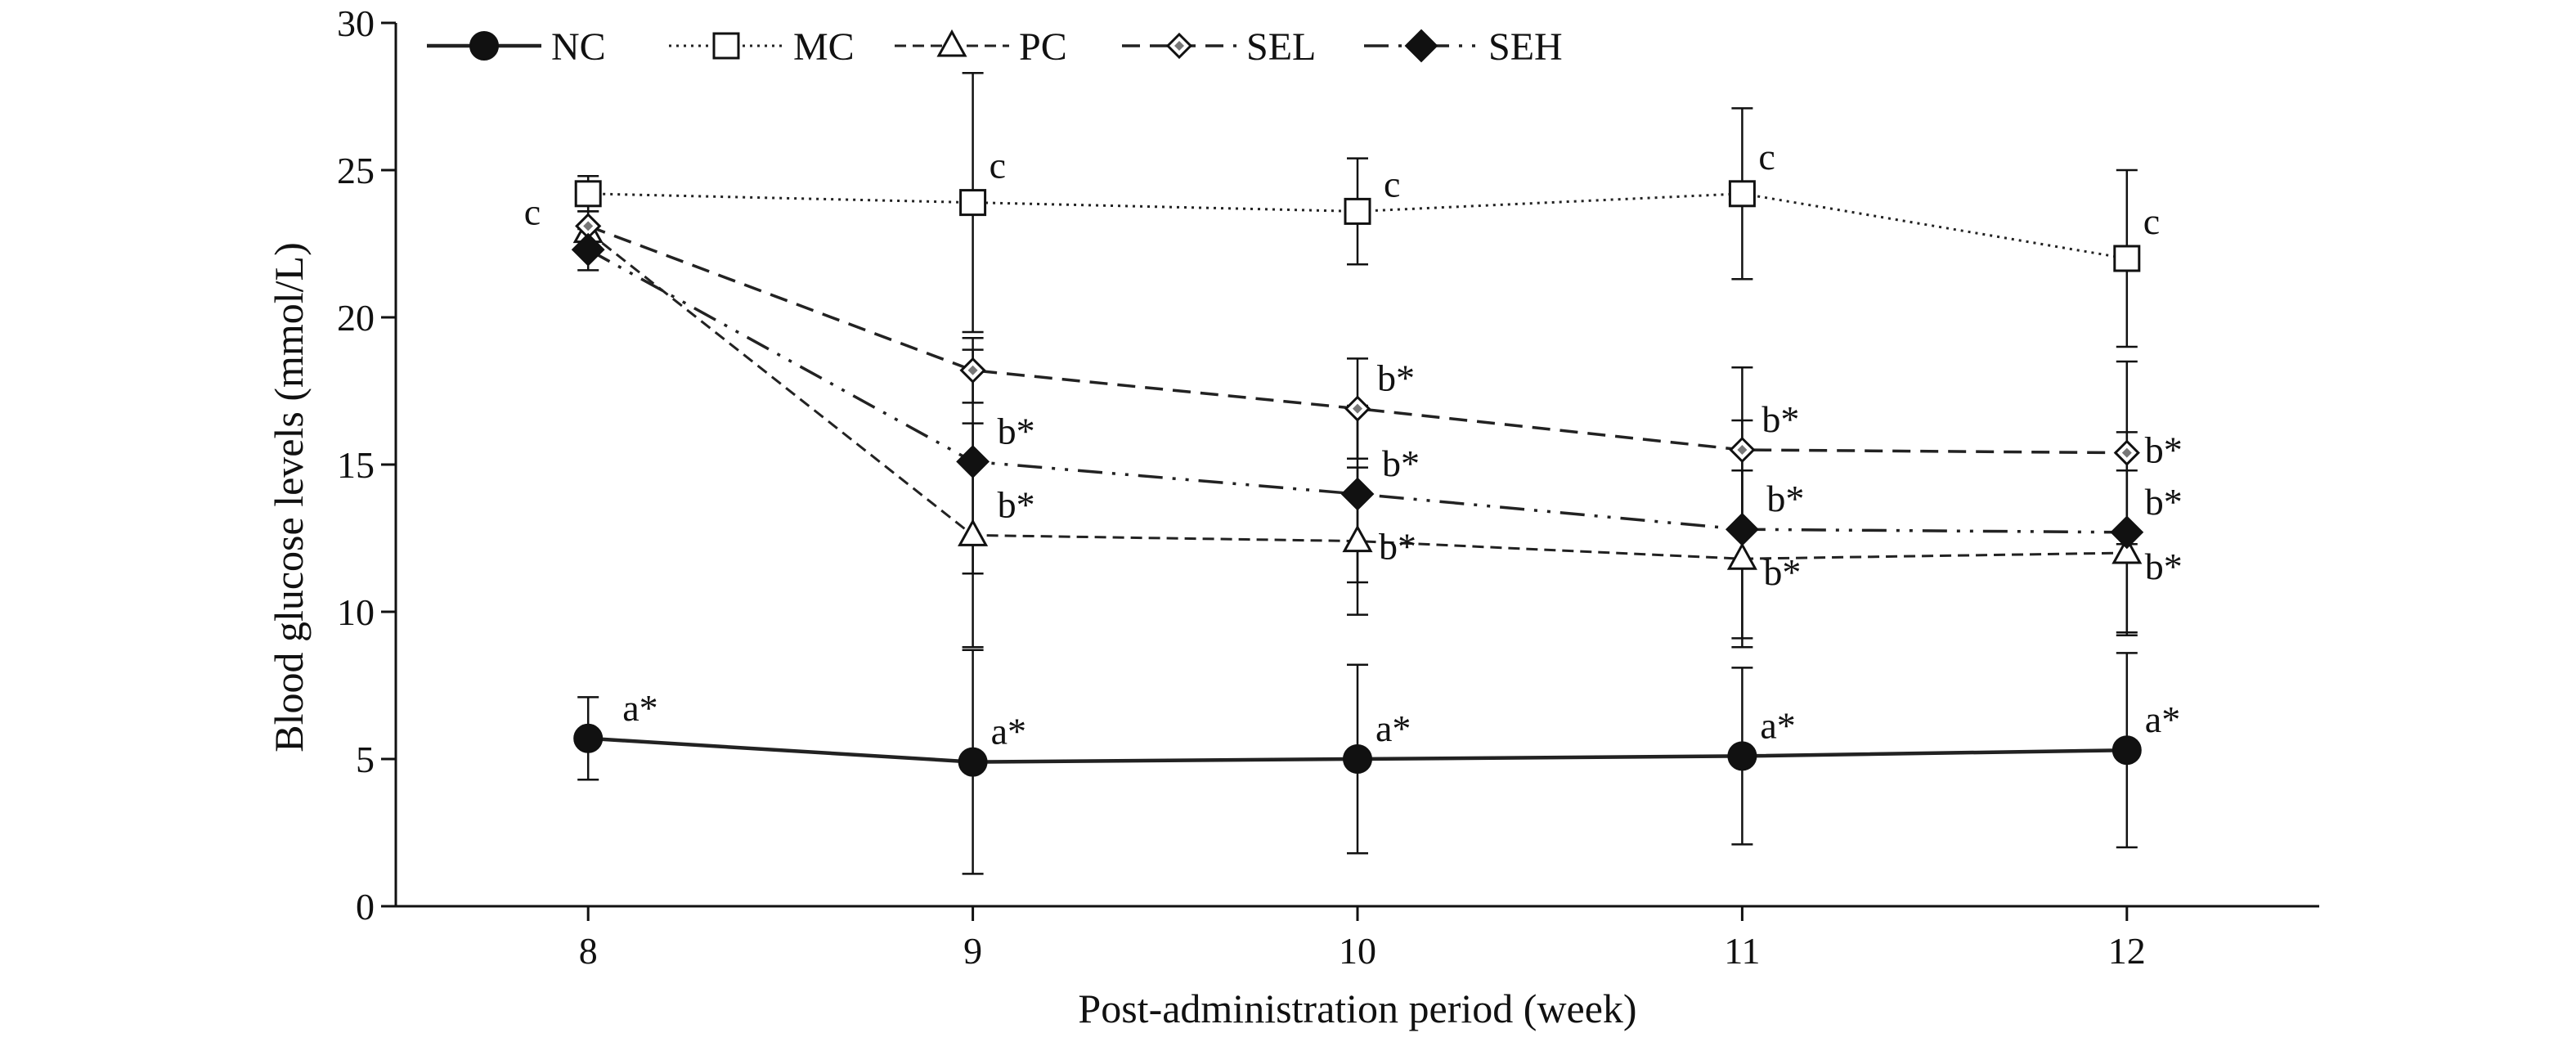  I want to click on legend-marker-sel-inner, so click(1179, 46).